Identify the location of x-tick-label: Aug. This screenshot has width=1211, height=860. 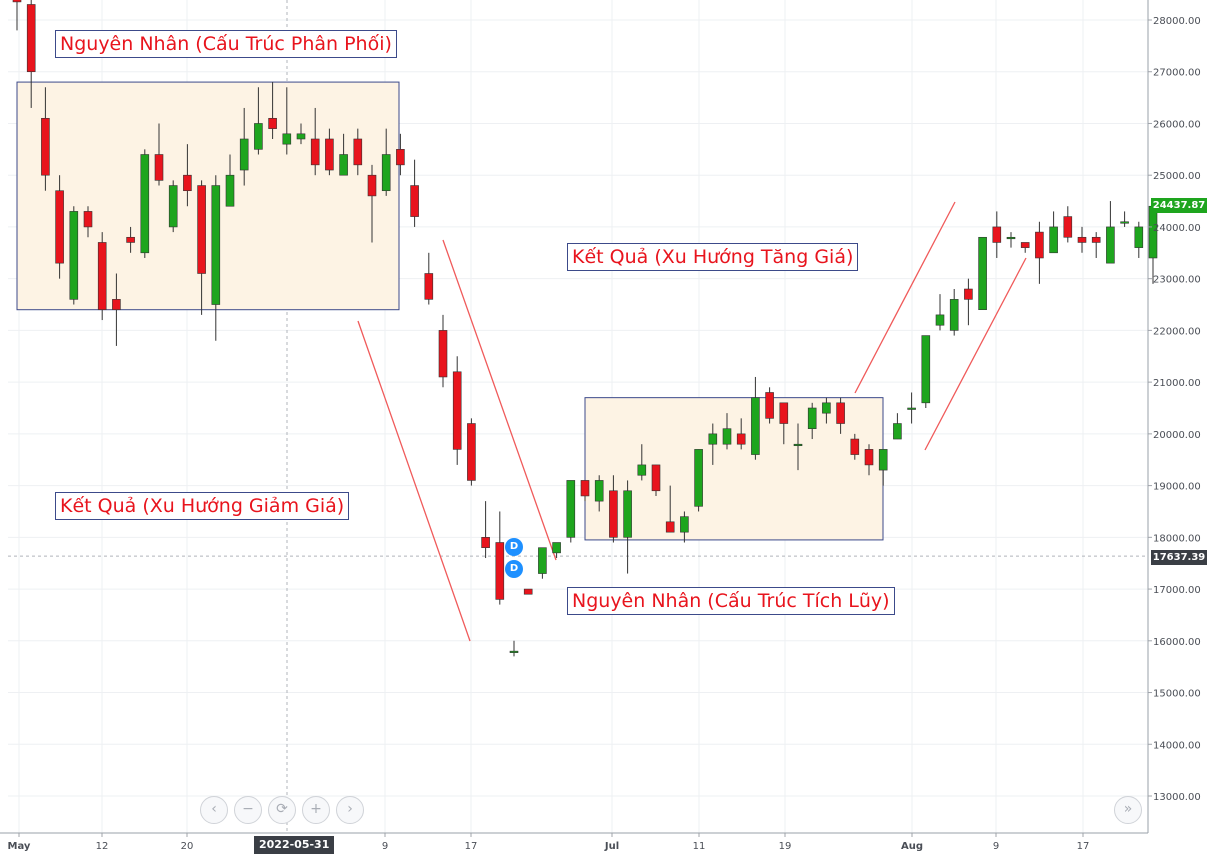
(912, 846).